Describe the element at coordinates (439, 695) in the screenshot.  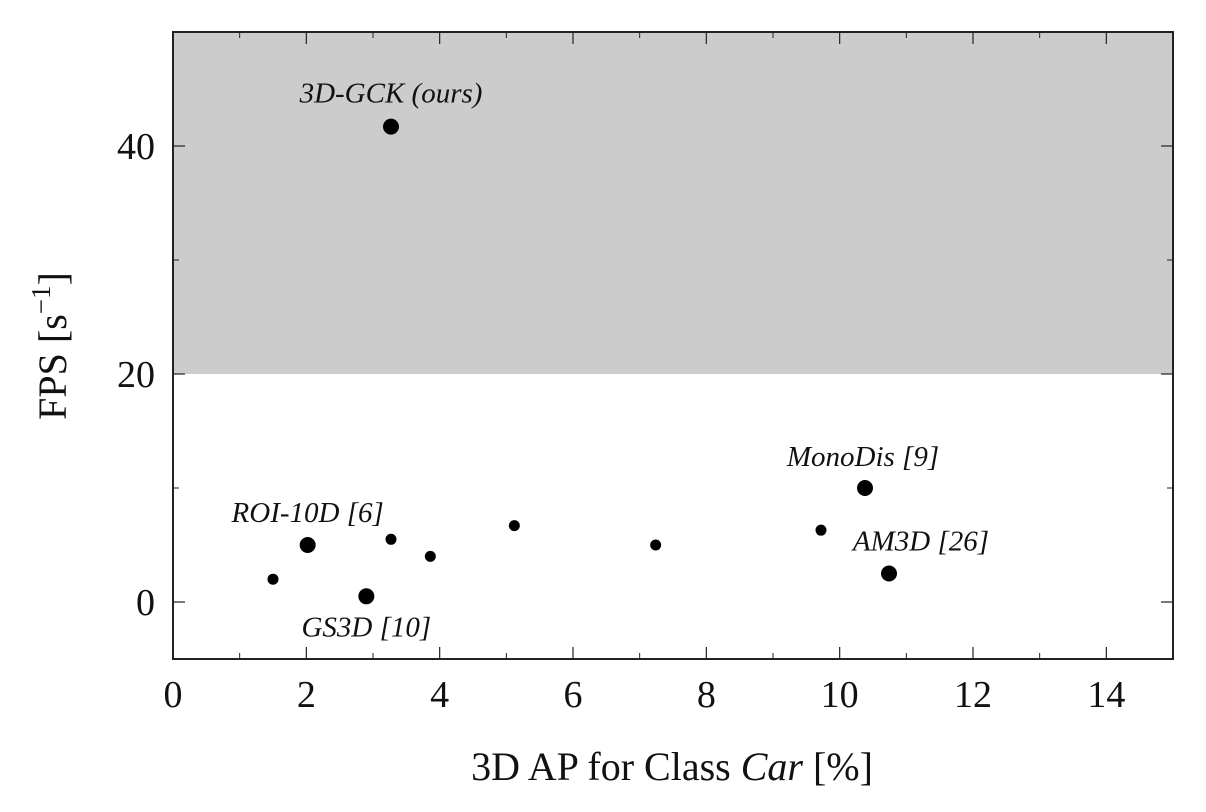
I see `x-tick-label: 4` at that location.